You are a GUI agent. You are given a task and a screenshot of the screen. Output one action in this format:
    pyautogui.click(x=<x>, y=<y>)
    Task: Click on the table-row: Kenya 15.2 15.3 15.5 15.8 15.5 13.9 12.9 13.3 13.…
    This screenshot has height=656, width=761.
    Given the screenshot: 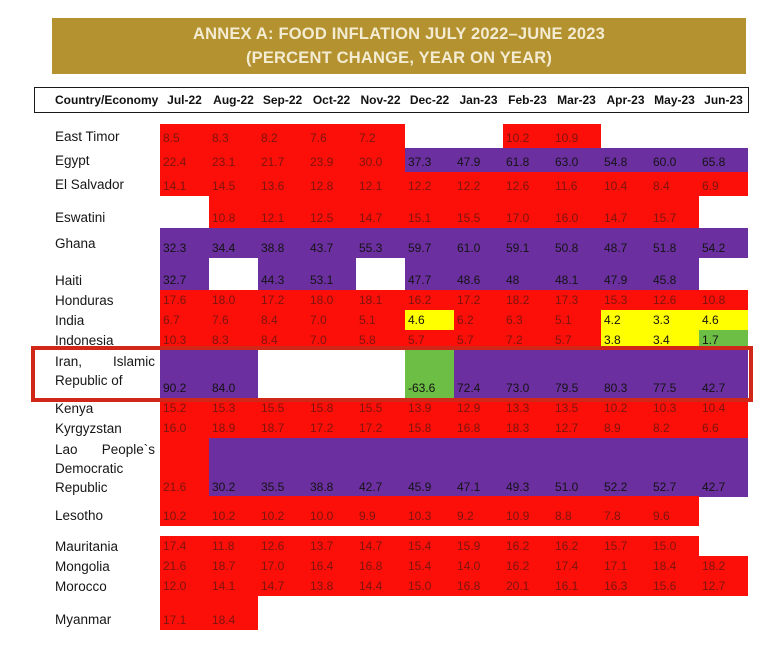 What is the action you would take?
    pyautogui.click(x=391, y=408)
    